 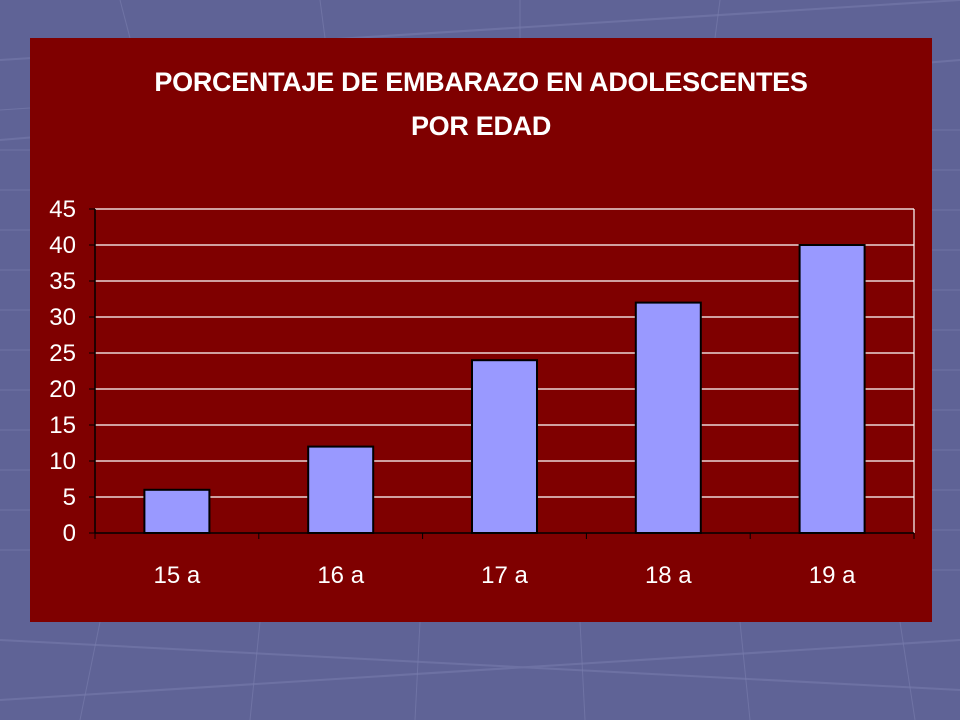 What do you see at coordinates (832, 389) in the screenshot?
I see `bar-19-a` at bounding box center [832, 389].